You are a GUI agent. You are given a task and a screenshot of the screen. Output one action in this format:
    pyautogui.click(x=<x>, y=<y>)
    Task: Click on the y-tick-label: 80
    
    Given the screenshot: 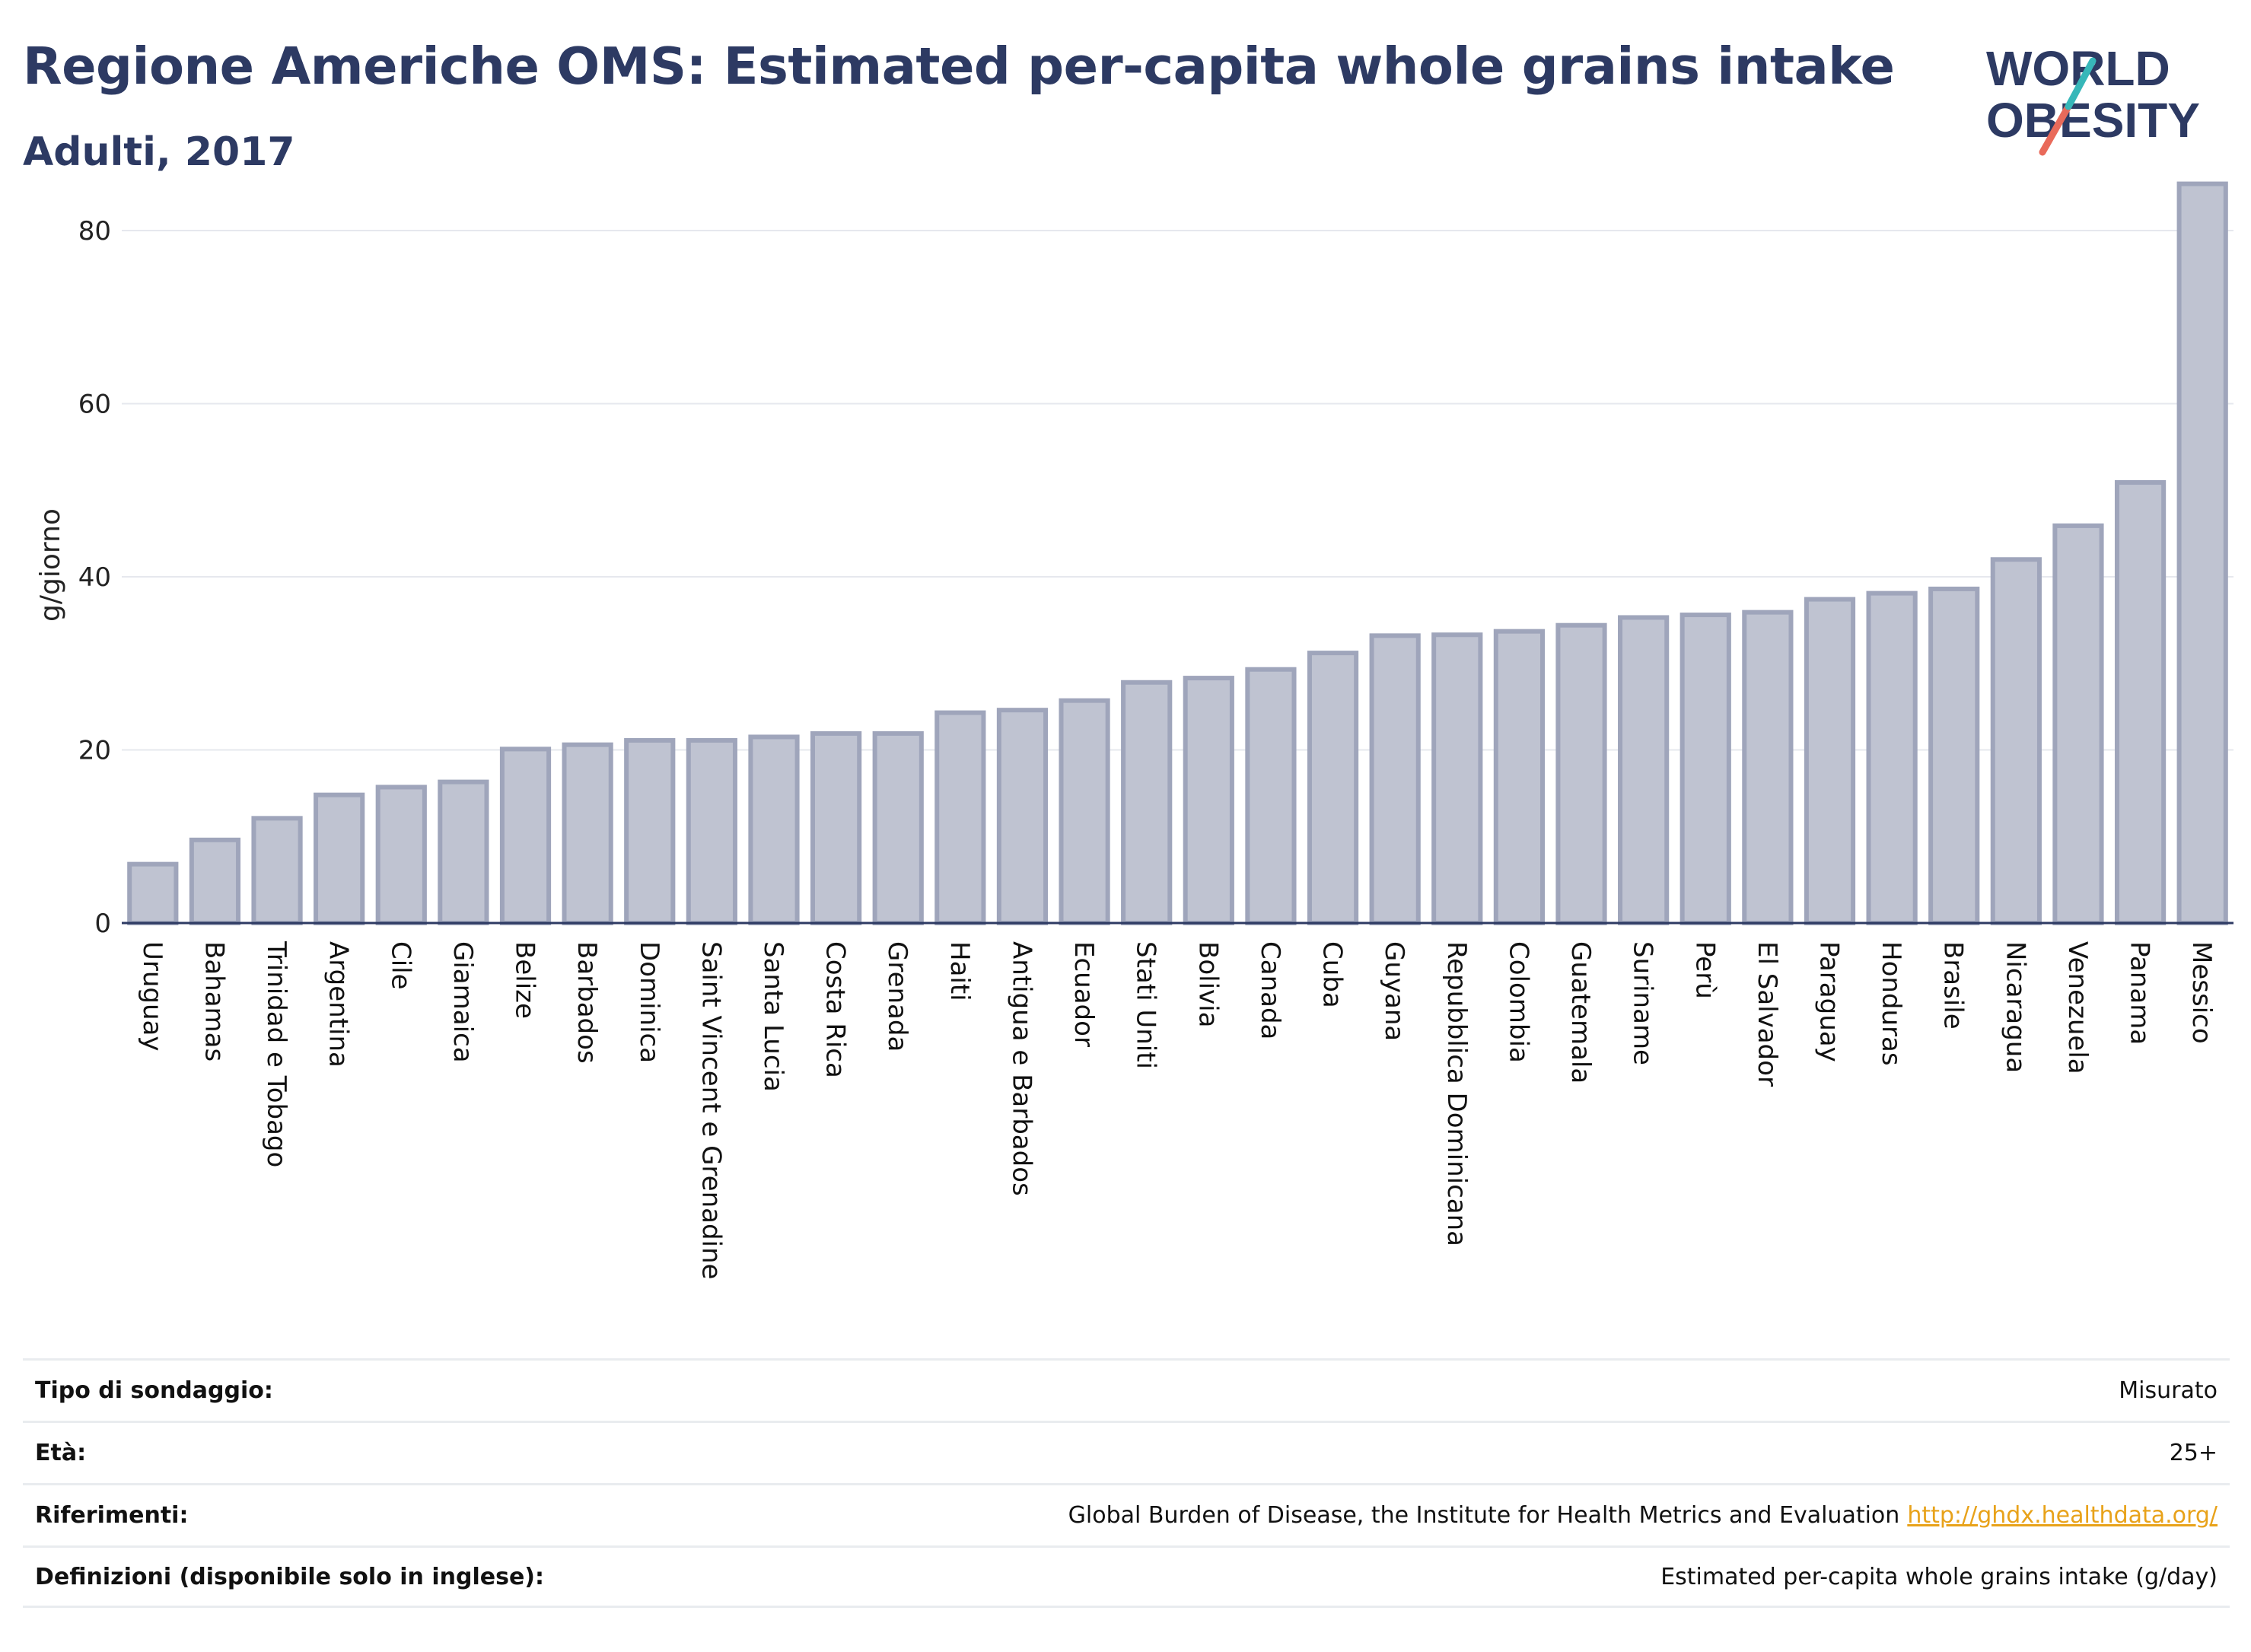 What is the action you would take?
    pyautogui.click(x=94, y=231)
    